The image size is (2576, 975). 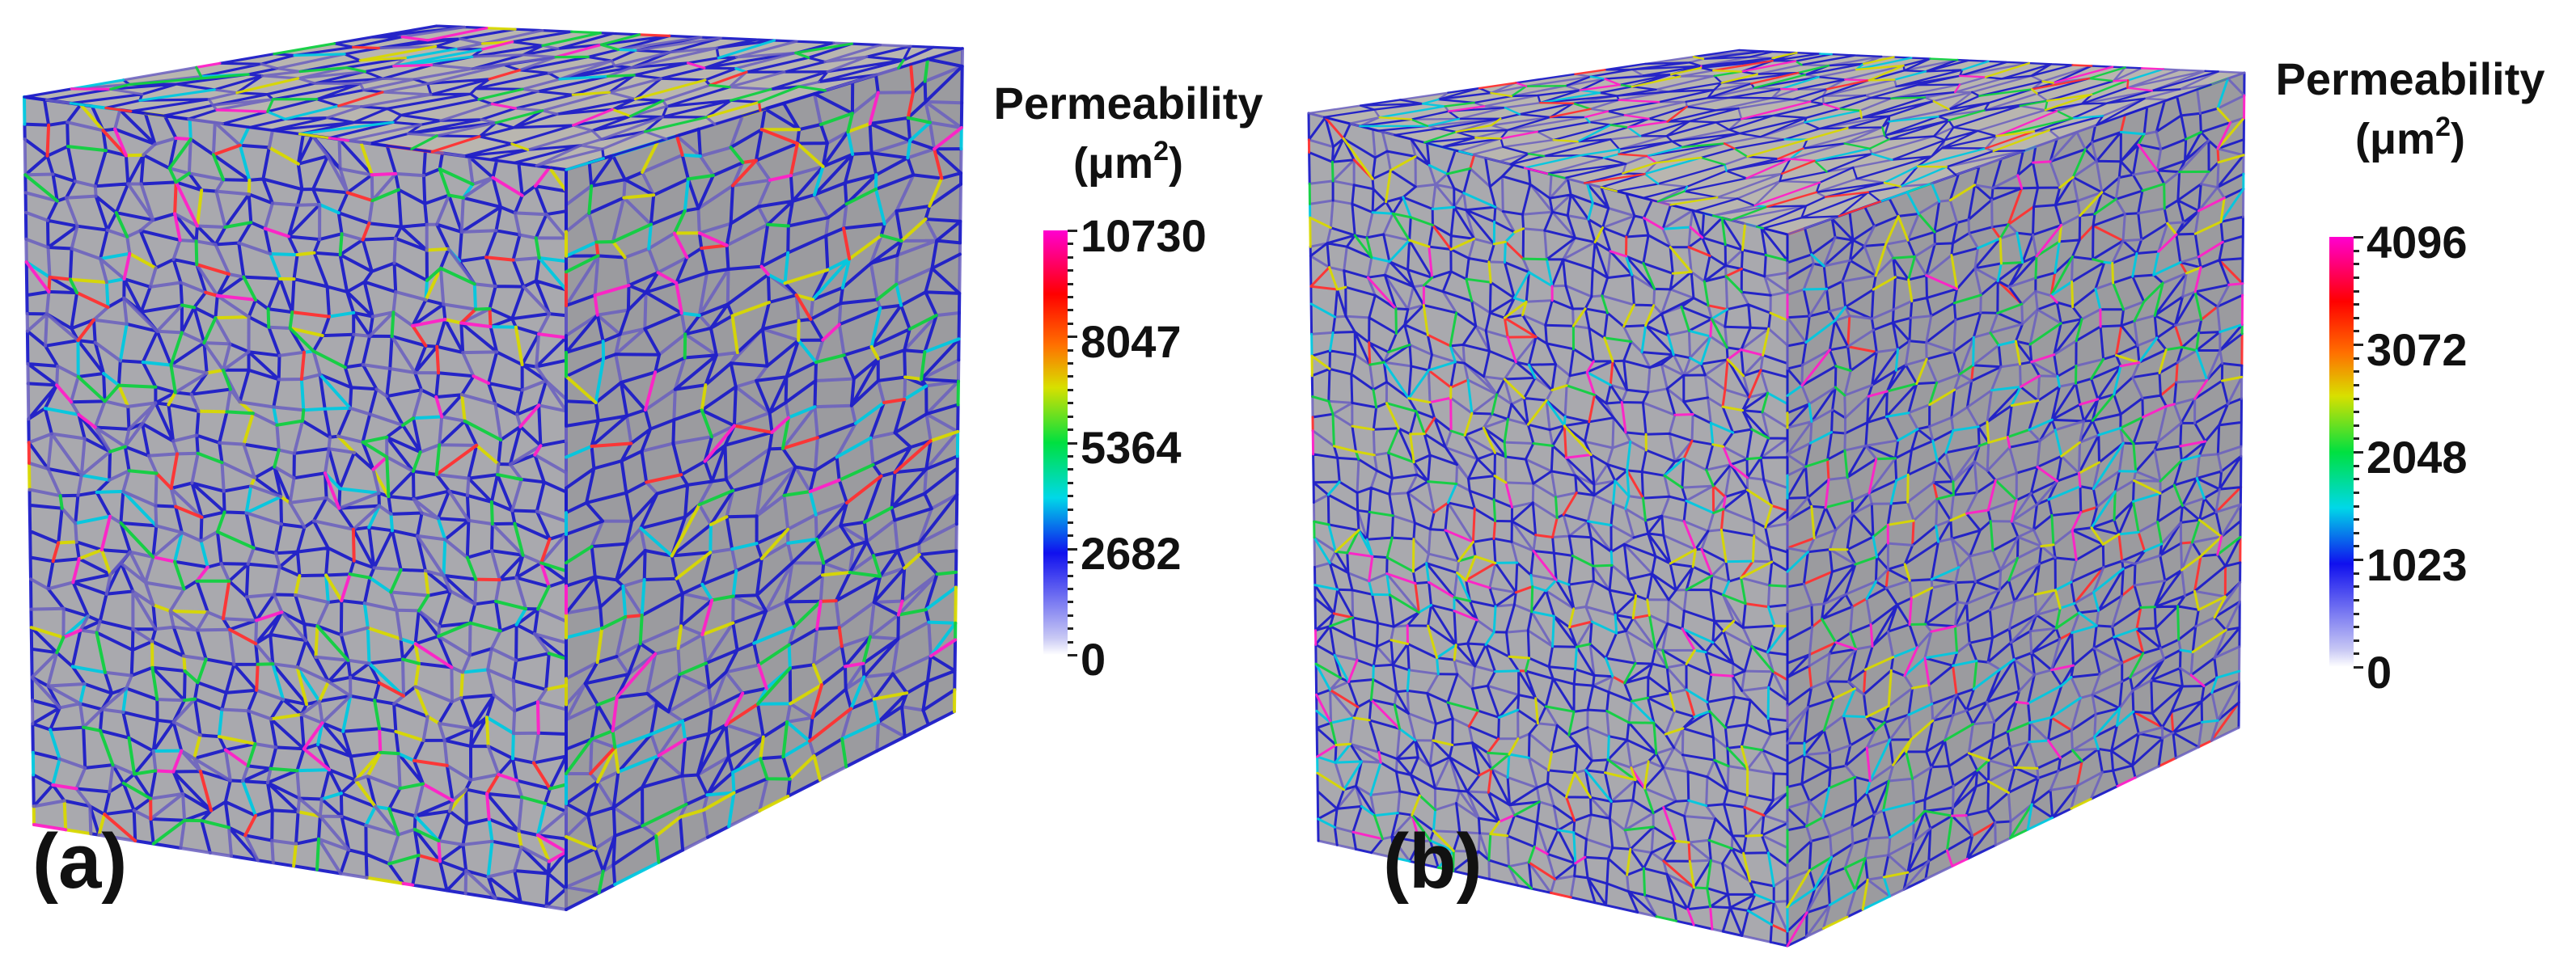 What do you see at coordinates (1128, 104) in the screenshot?
I see `colorbar-title-a: Permeability` at bounding box center [1128, 104].